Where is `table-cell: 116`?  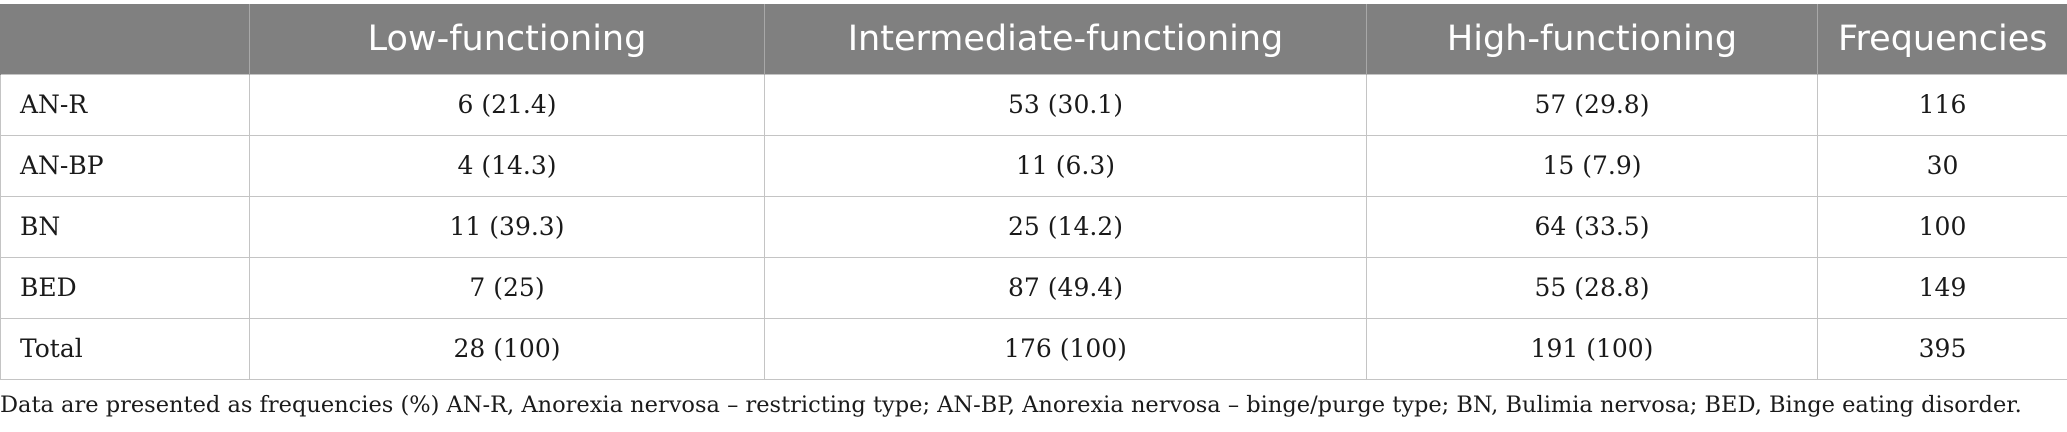
table-cell: 116 is located at coordinates (1942, 104).